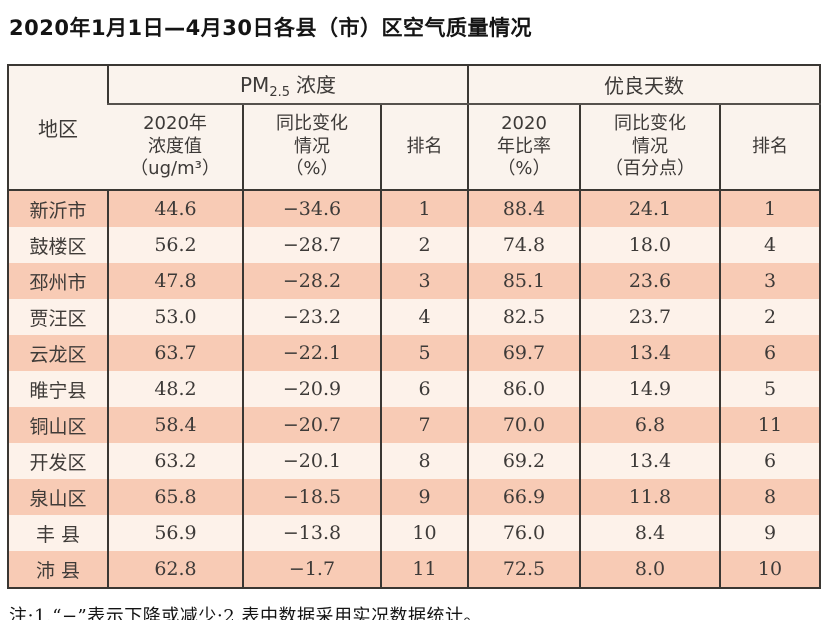 This screenshot has height=620, width=825. I want to click on pm-subscript: 2.5, so click(279, 92).